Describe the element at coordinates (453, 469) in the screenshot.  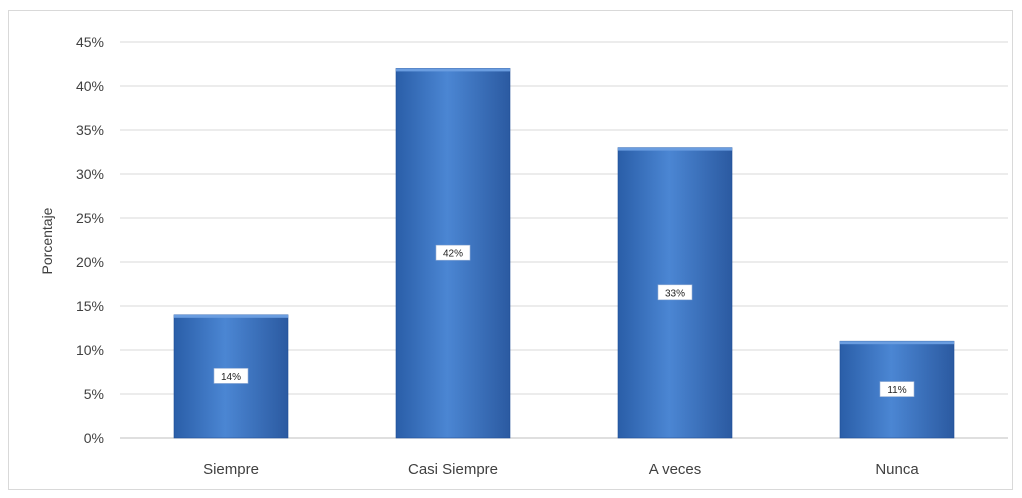
I see `x-category-label: Casi Siempre` at that location.